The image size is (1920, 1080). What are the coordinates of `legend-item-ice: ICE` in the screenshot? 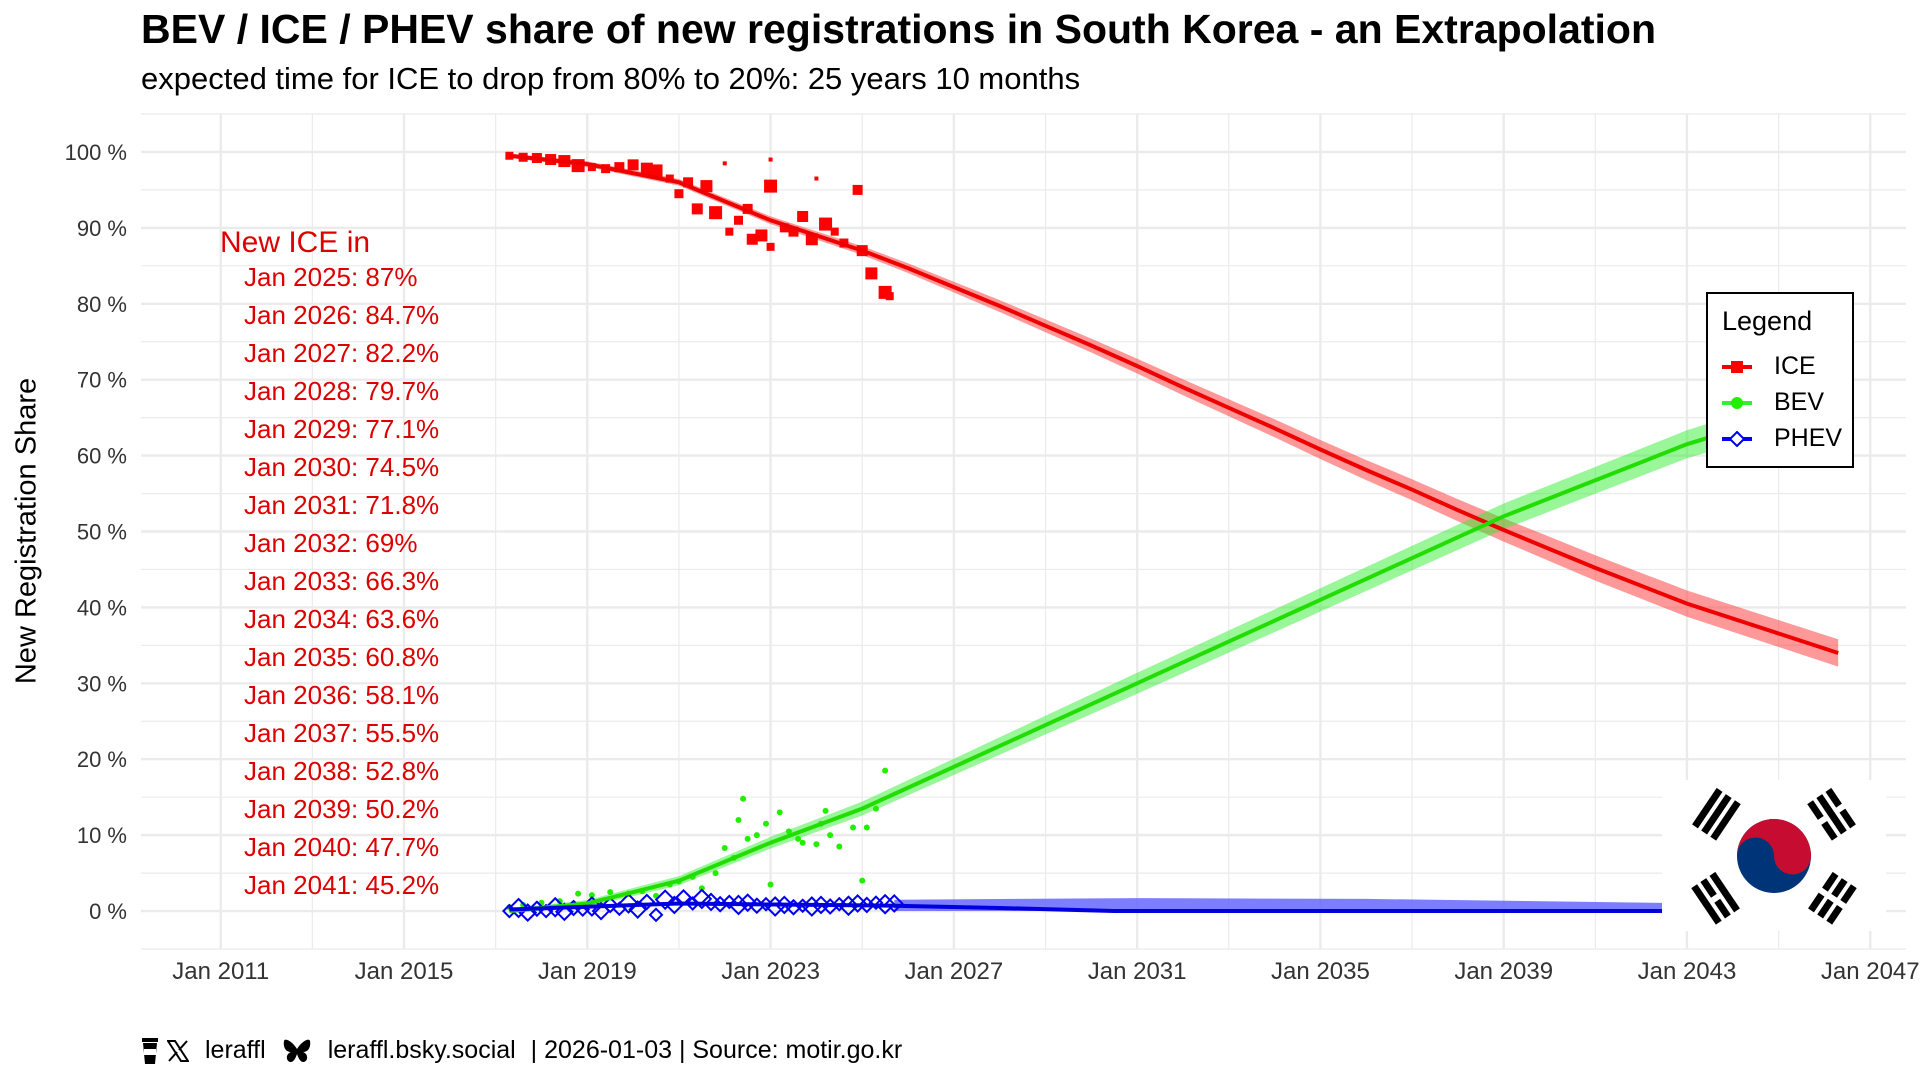 It's located at (1769, 366).